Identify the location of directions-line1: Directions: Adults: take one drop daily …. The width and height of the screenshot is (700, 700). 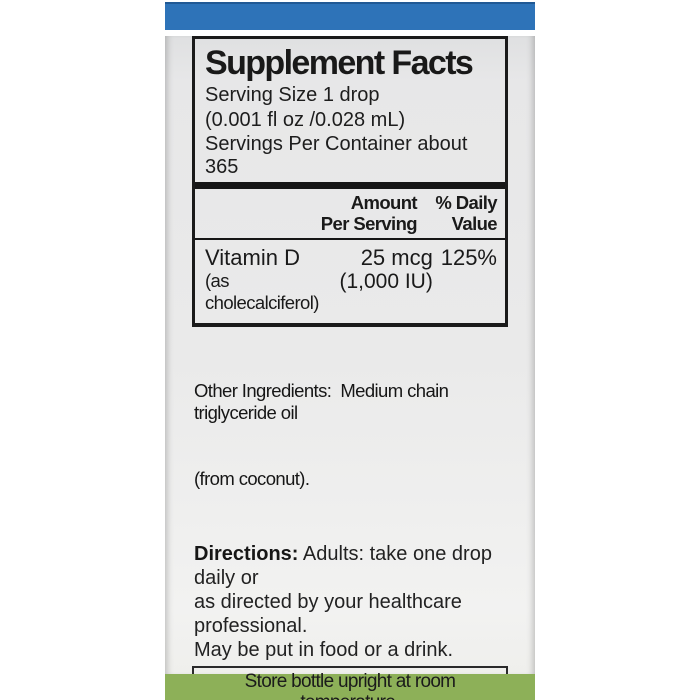
(343, 566).